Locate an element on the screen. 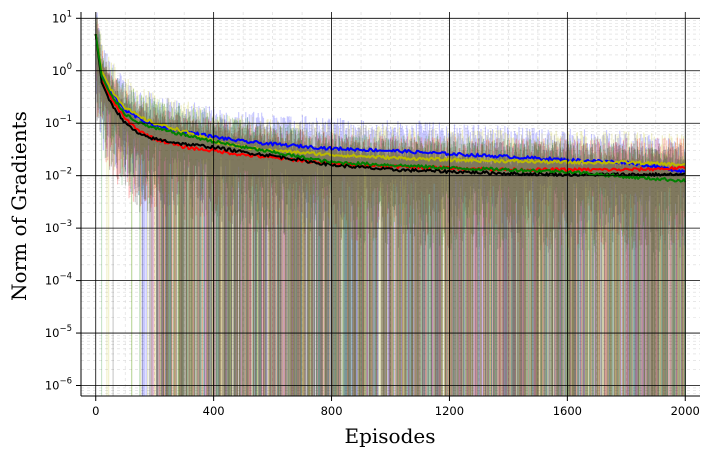  y-tick-label: 10⁻⁵ is located at coordinates (58, 332).